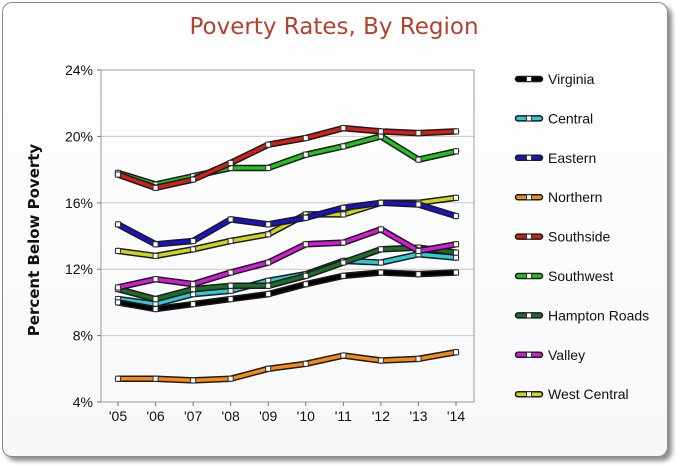 The width and height of the screenshot is (676, 466). I want to click on legend-item-central: Central, so click(553, 118).